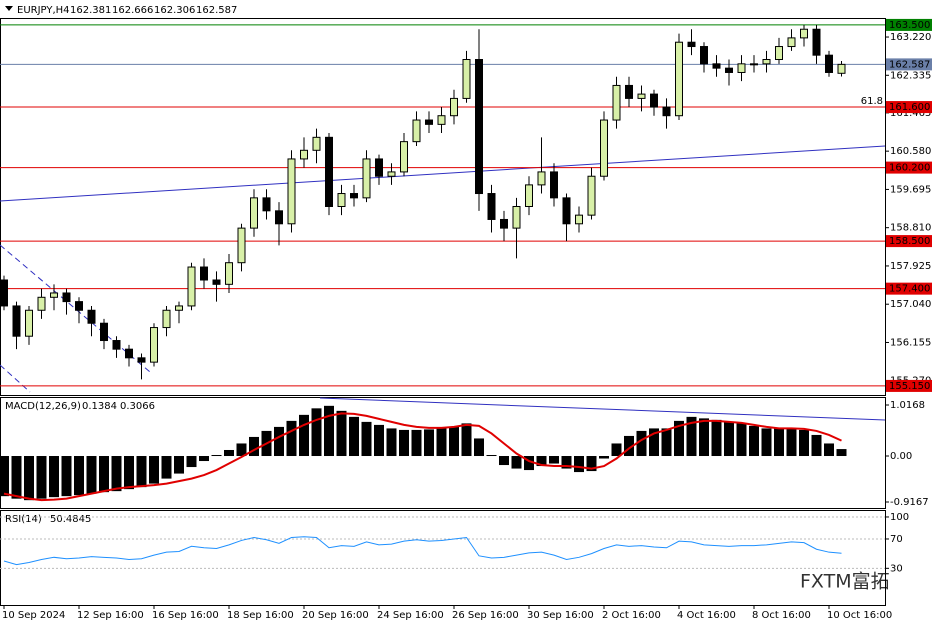  I want to click on x-tick-label: 16 Sep 16:00, so click(185, 615).